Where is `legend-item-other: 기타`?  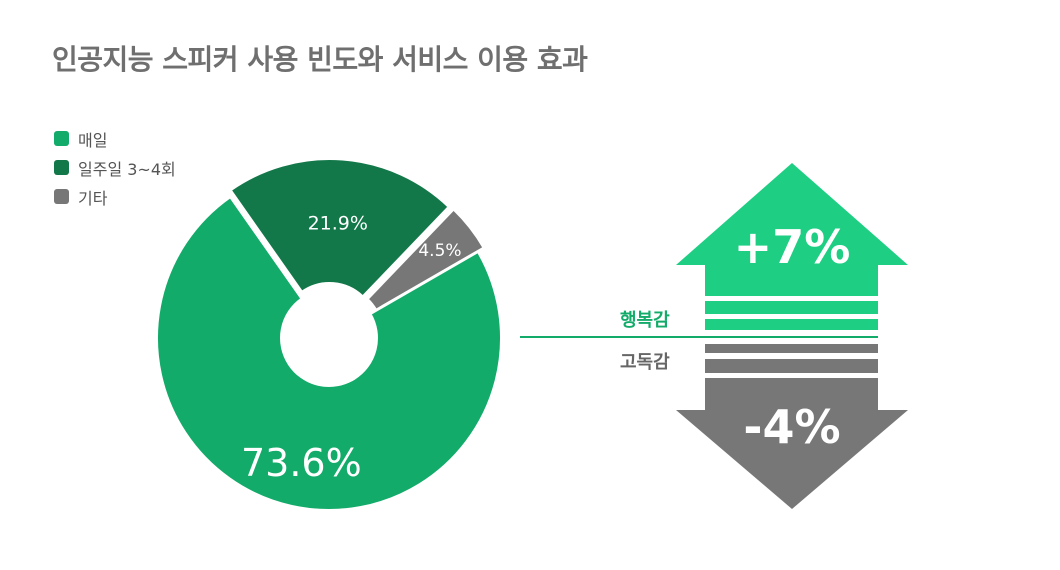 legend-item-other: 기타 is located at coordinates (115, 196).